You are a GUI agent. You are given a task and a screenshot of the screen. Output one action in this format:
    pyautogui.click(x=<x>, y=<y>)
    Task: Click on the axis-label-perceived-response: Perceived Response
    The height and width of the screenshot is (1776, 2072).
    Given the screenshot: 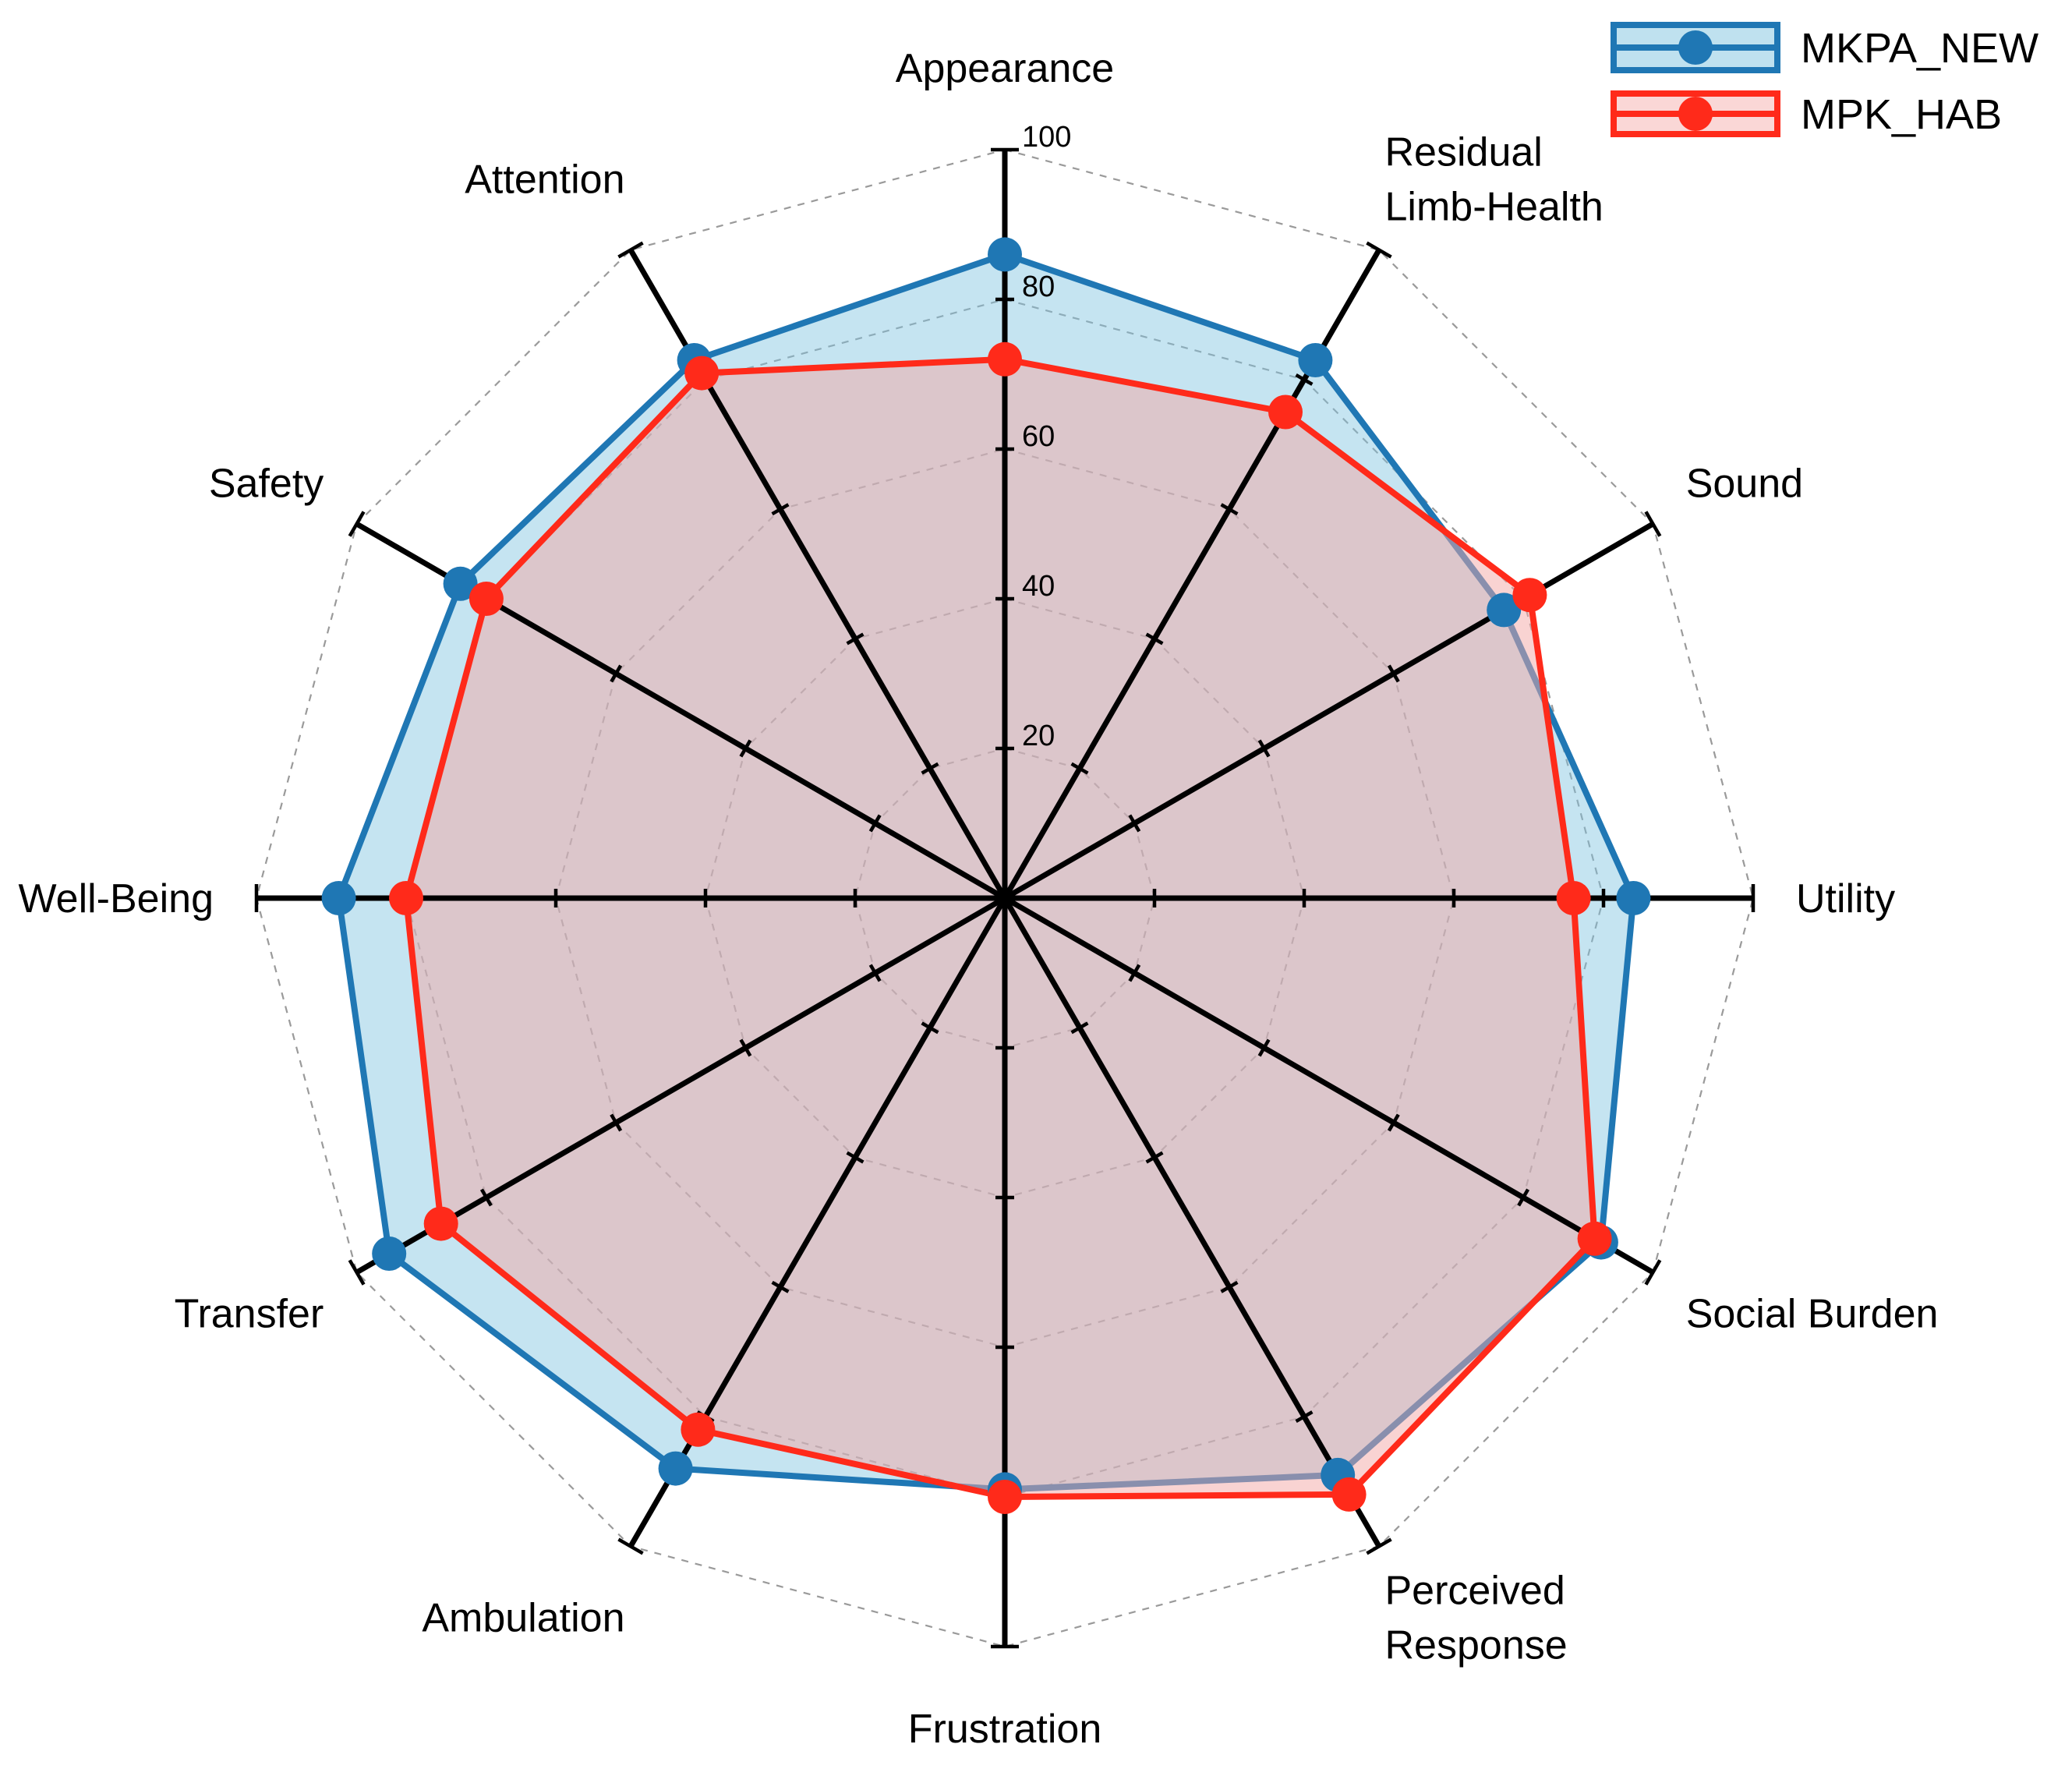 What is the action you would take?
    pyautogui.click(x=1476, y=1618)
    